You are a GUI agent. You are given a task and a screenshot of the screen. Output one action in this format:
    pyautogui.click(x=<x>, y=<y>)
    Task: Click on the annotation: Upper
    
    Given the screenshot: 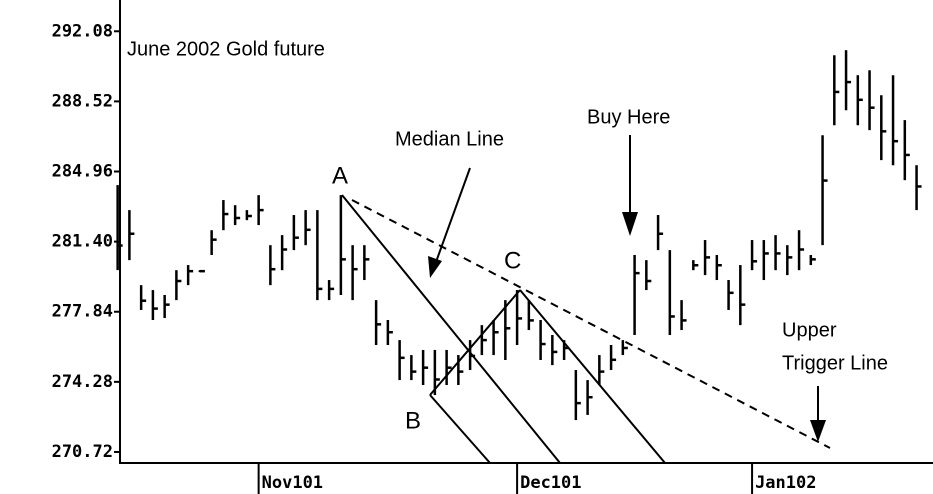 What is the action you would take?
    pyautogui.click(x=809, y=330)
    